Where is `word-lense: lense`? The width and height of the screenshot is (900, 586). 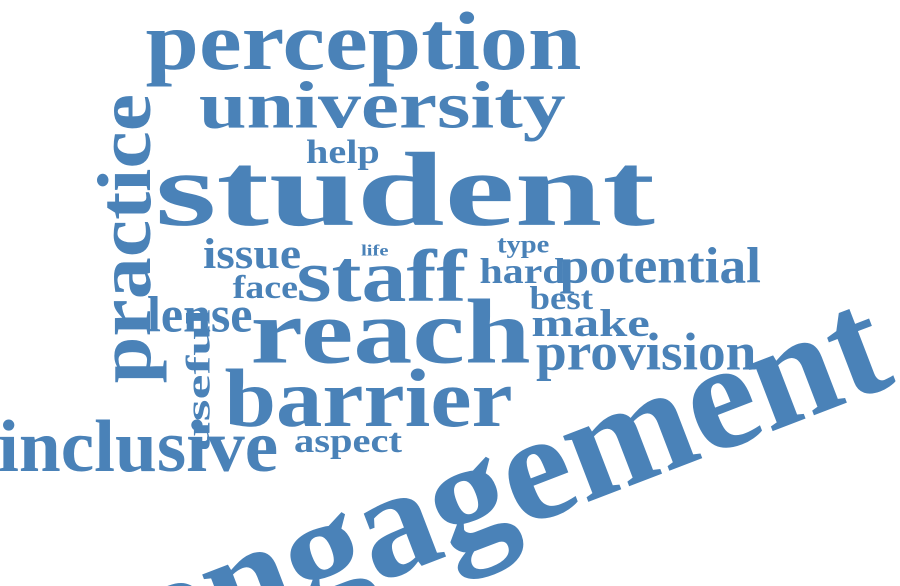 word-lense: lense is located at coordinates (200, 314).